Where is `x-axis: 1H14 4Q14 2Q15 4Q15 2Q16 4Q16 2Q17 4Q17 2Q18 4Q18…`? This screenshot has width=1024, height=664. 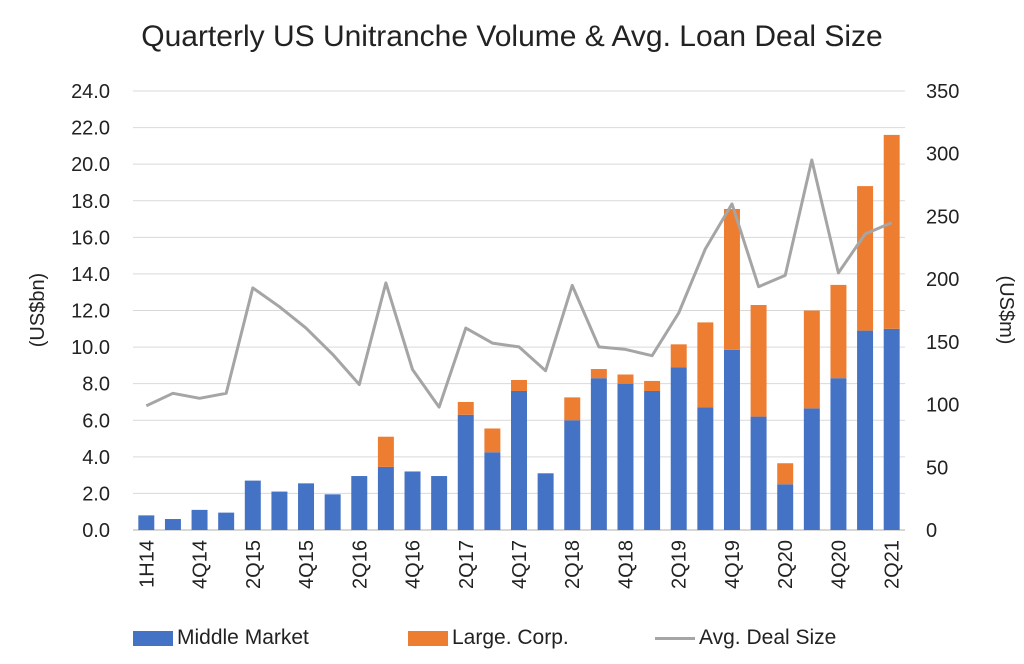
x-axis: 1H14 4Q14 2Q15 4Q15 2Q16 4Q16 2Q17 4Q17 2Q18 4Q18… is located at coordinates (519, 564).